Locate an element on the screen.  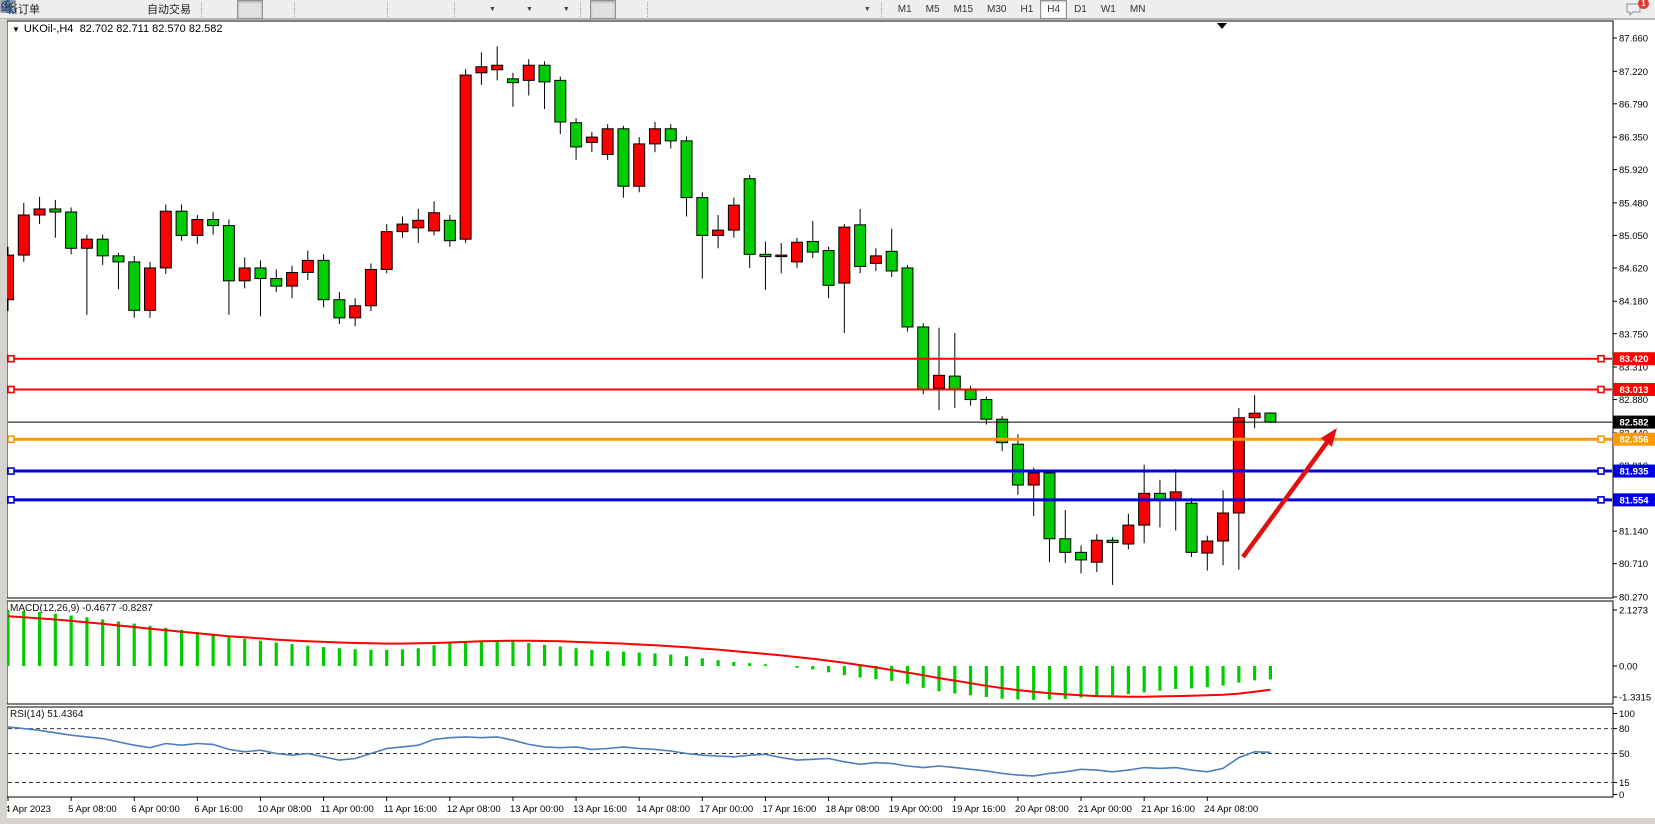
cursor-icon is located at coordinates (308, 8).